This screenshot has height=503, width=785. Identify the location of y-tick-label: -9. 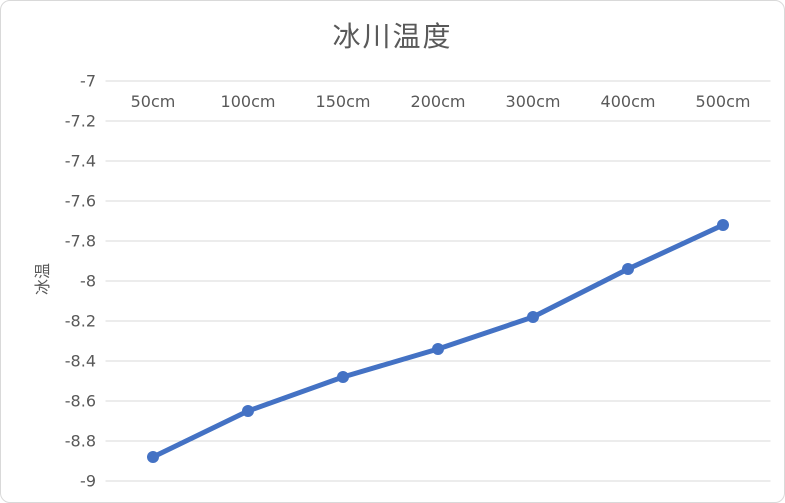
(88, 481).